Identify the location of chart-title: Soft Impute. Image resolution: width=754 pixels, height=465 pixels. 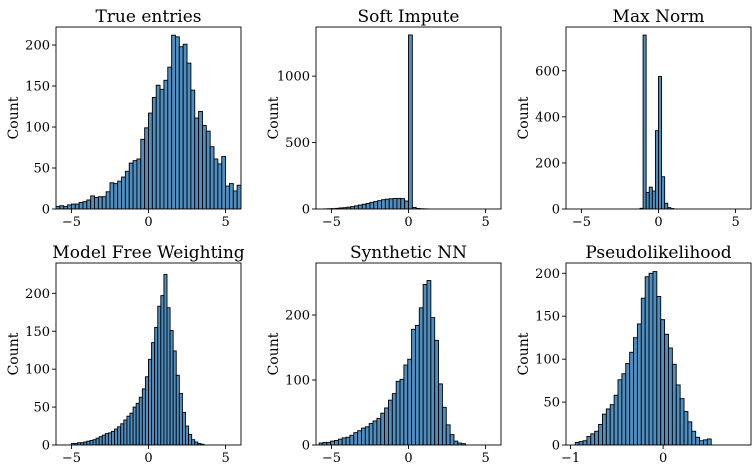
(409, 17).